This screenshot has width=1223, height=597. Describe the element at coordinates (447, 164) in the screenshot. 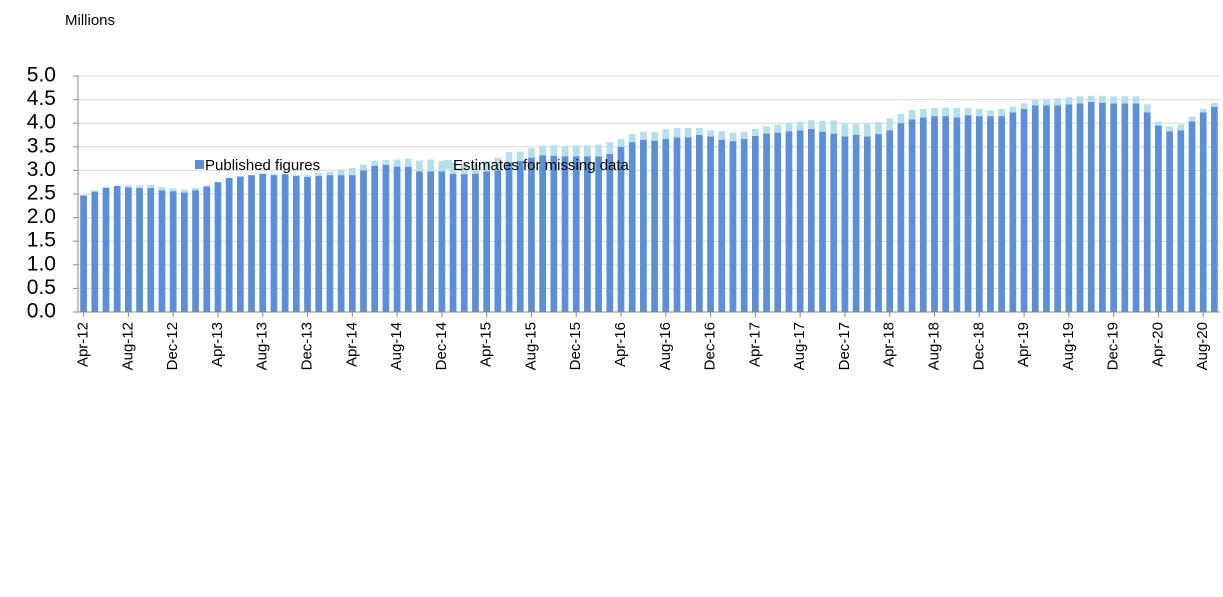

I see `legend-swatch` at that location.